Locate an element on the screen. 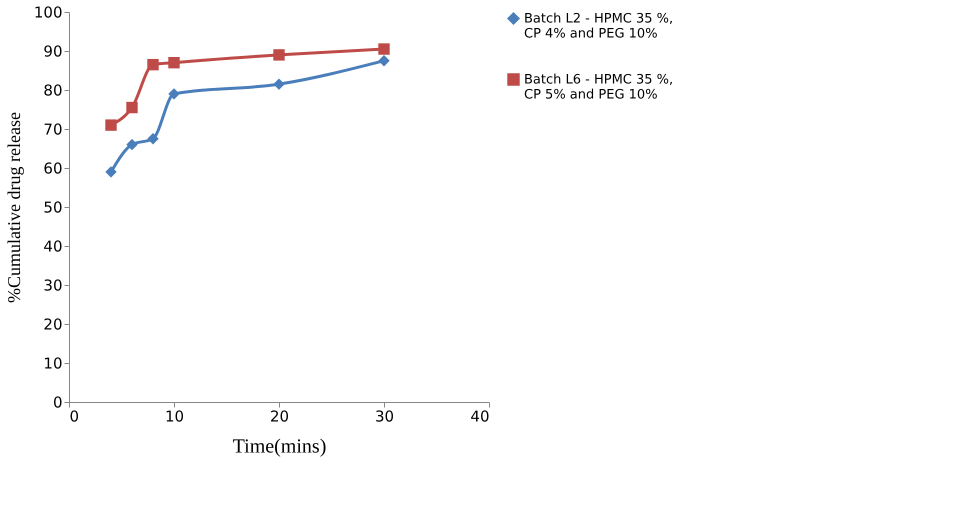  x-tick-label: 10 is located at coordinates (174, 417).